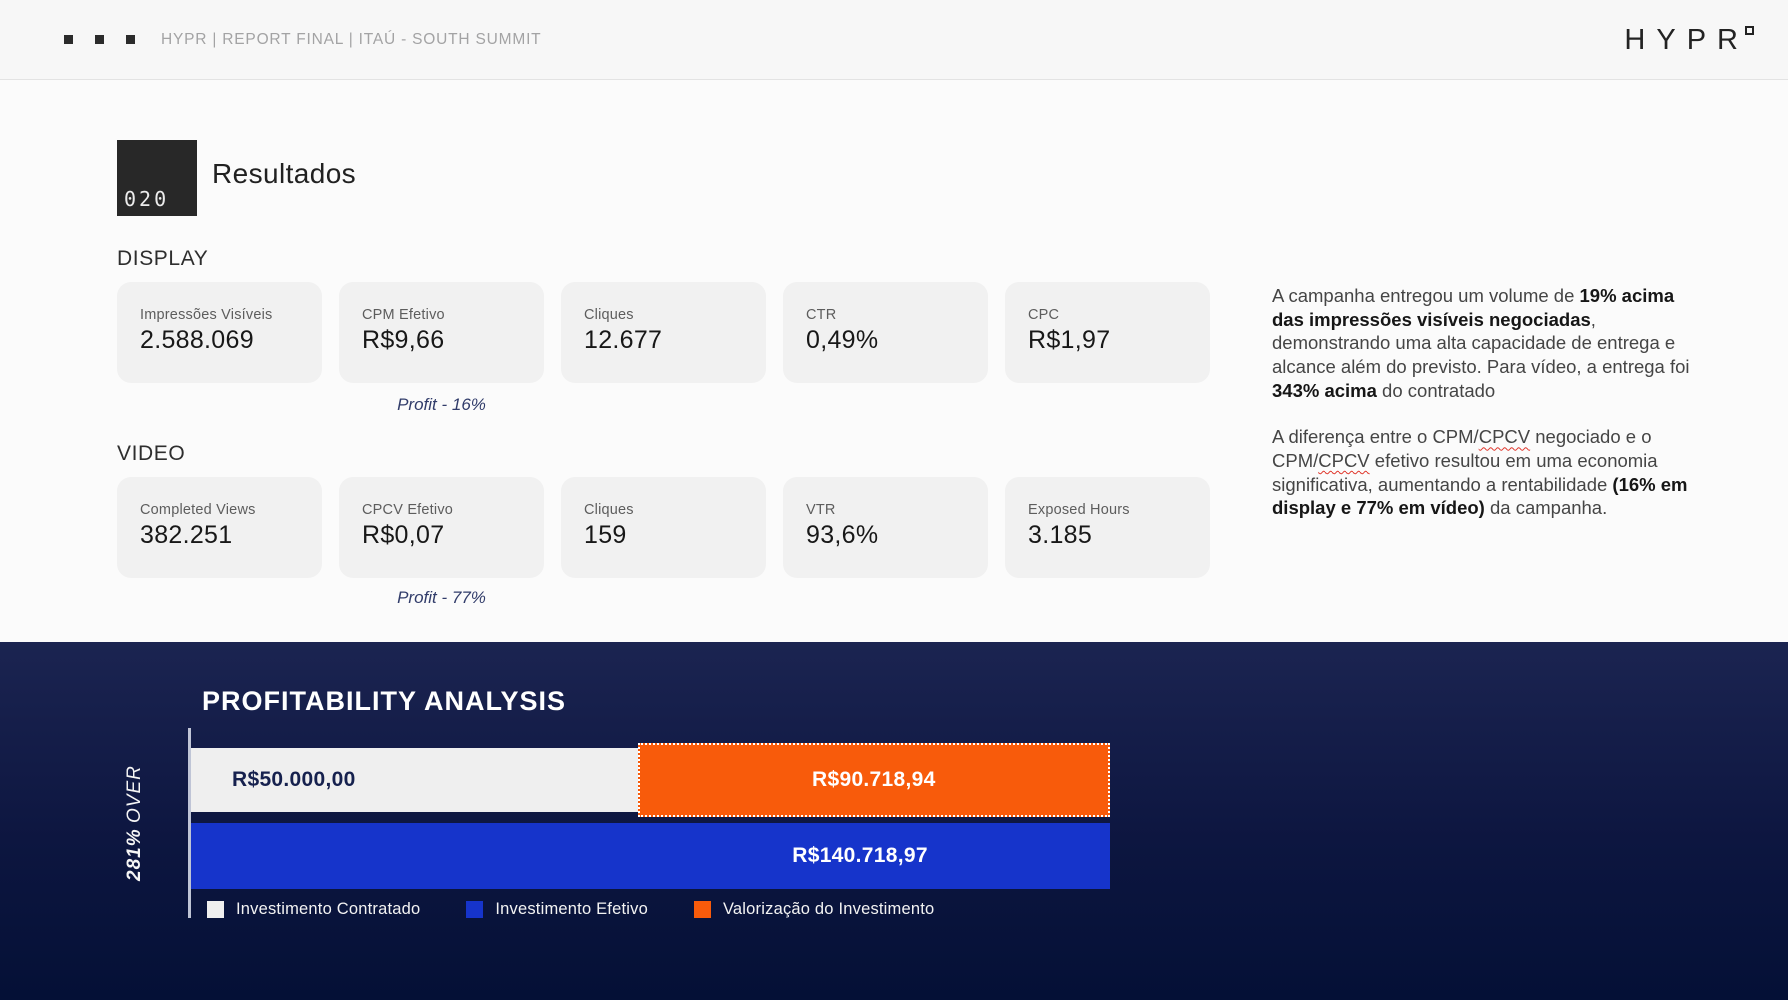  I want to click on display-profit-note: Profit - 16%, so click(441, 404).